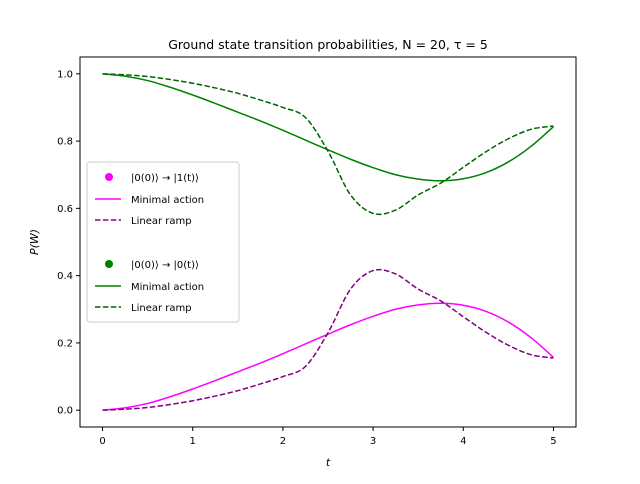 The width and height of the screenshot is (640, 484). What do you see at coordinates (34, 242) in the screenshot?
I see `y-axis-label: P(W)` at bounding box center [34, 242].